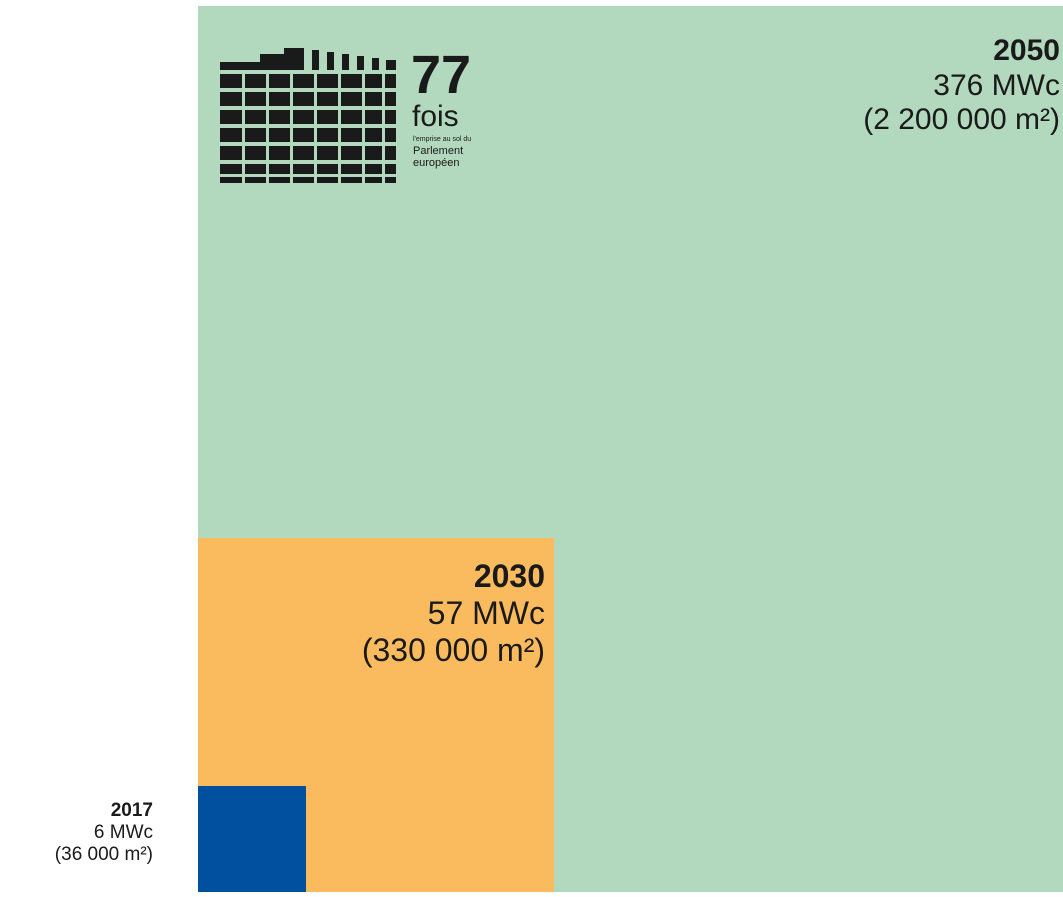 The height and width of the screenshot is (897, 1063). Describe the element at coordinates (996, 85) in the screenshot. I see `power-2050: 376 MWc` at that location.